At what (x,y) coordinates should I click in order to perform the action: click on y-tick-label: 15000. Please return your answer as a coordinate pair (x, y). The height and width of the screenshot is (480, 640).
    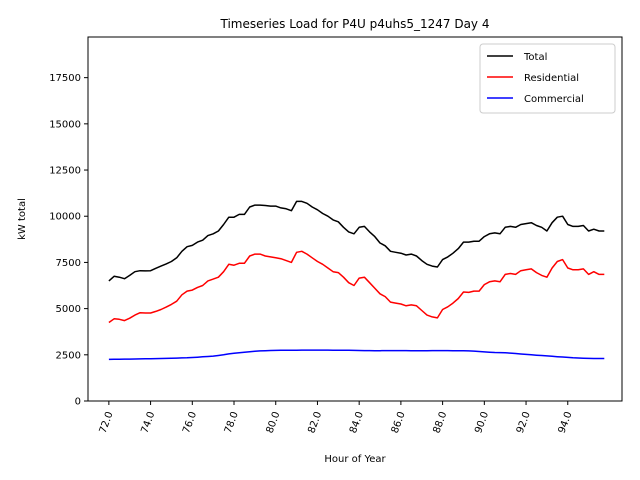
    Looking at the image, I should click on (65, 124).